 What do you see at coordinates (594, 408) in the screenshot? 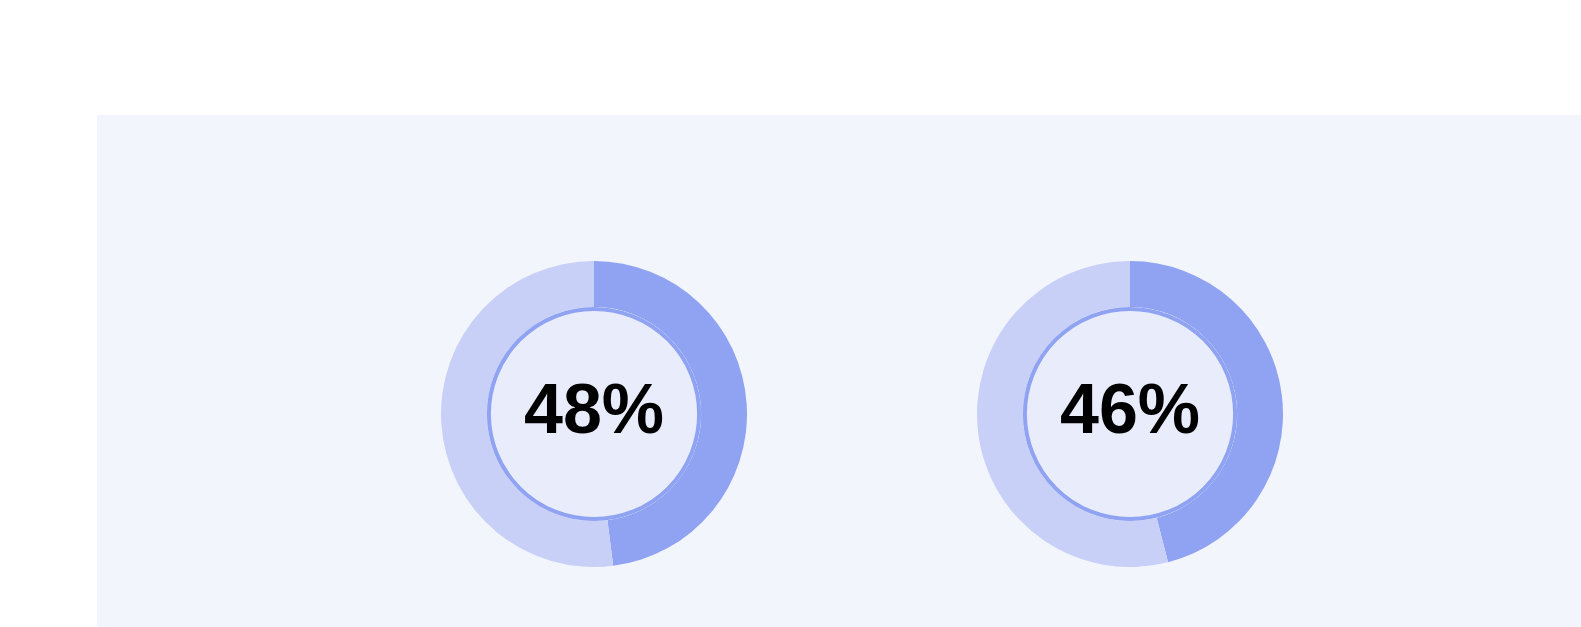
I see `data-label: 48%` at bounding box center [594, 408].